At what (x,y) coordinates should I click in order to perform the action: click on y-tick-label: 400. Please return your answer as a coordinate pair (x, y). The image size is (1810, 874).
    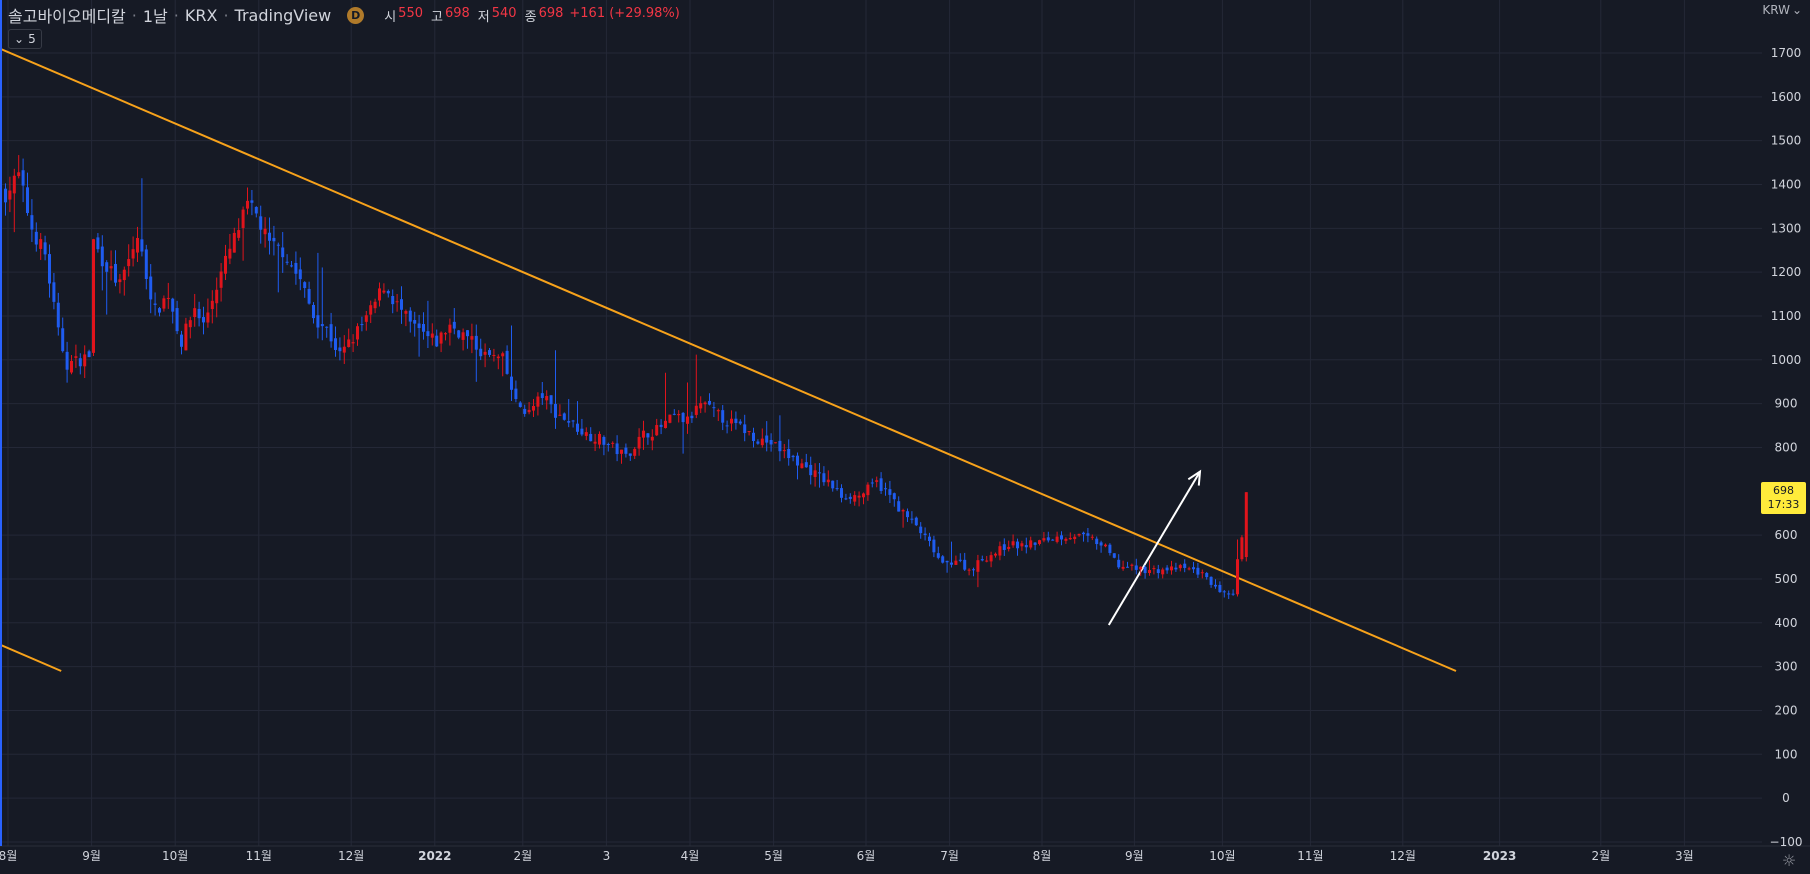
    Looking at the image, I should click on (1786, 623).